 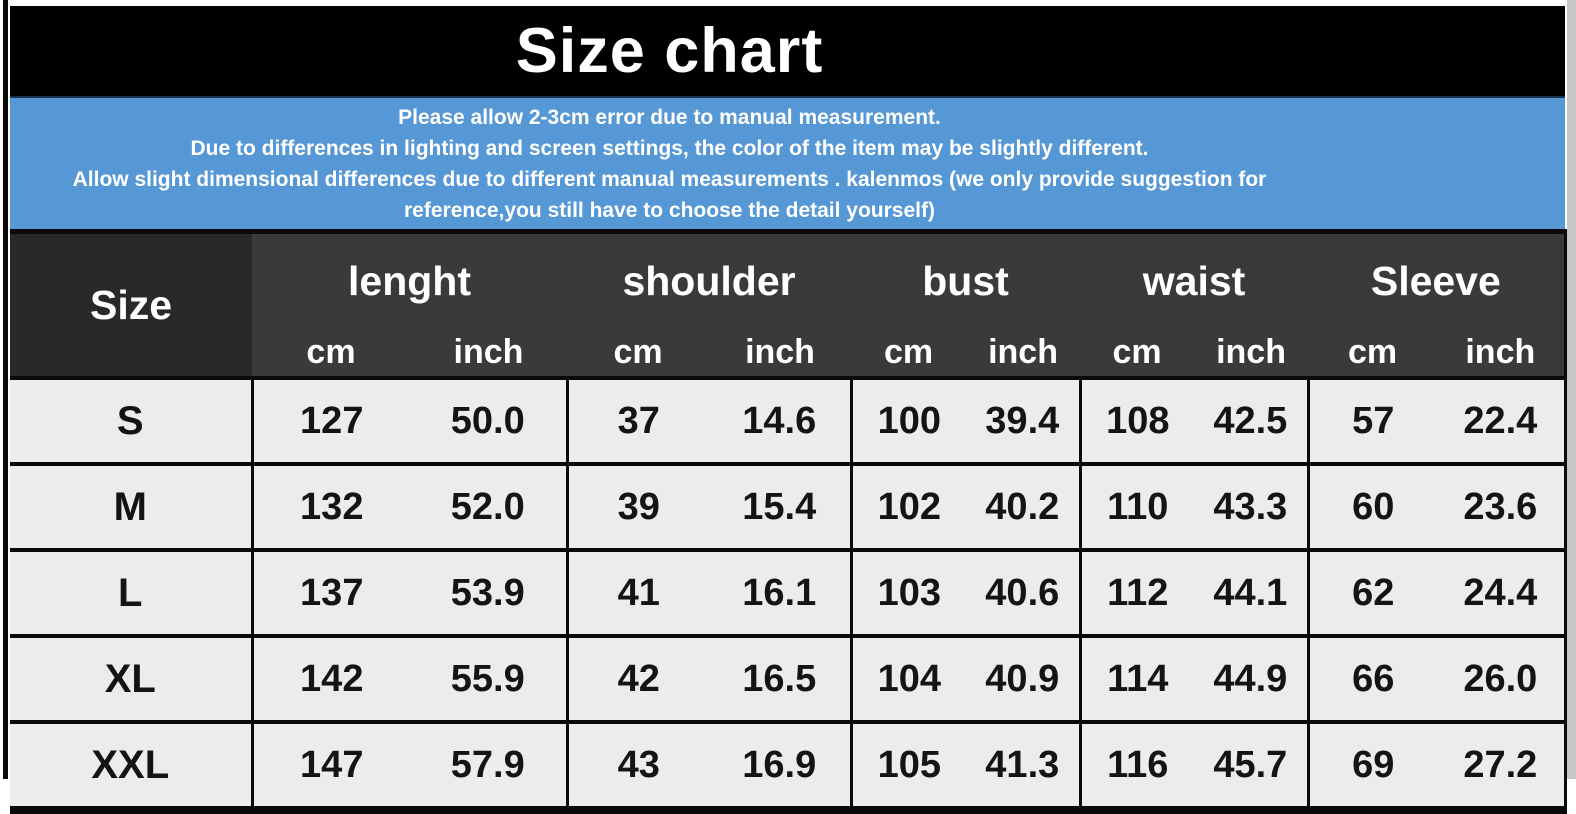 What do you see at coordinates (1501, 765) in the screenshot?
I see `cell: 27.2` at bounding box center [1501, 765].